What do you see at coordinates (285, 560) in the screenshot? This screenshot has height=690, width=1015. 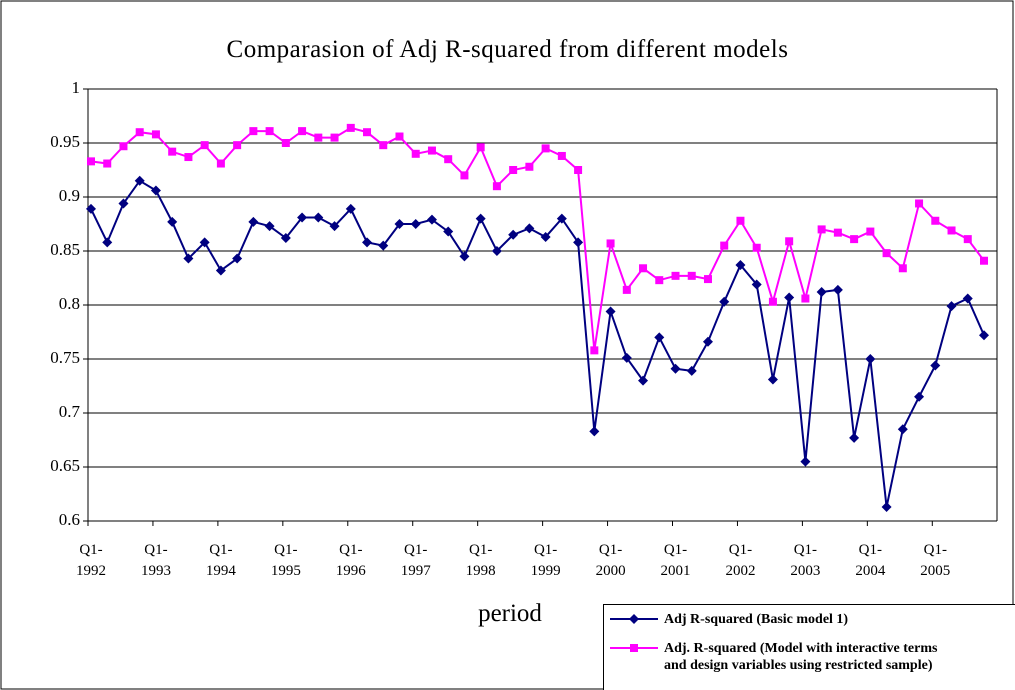 I see `x-tick-label: Q1- 1995` at bounding box center [285, 560].